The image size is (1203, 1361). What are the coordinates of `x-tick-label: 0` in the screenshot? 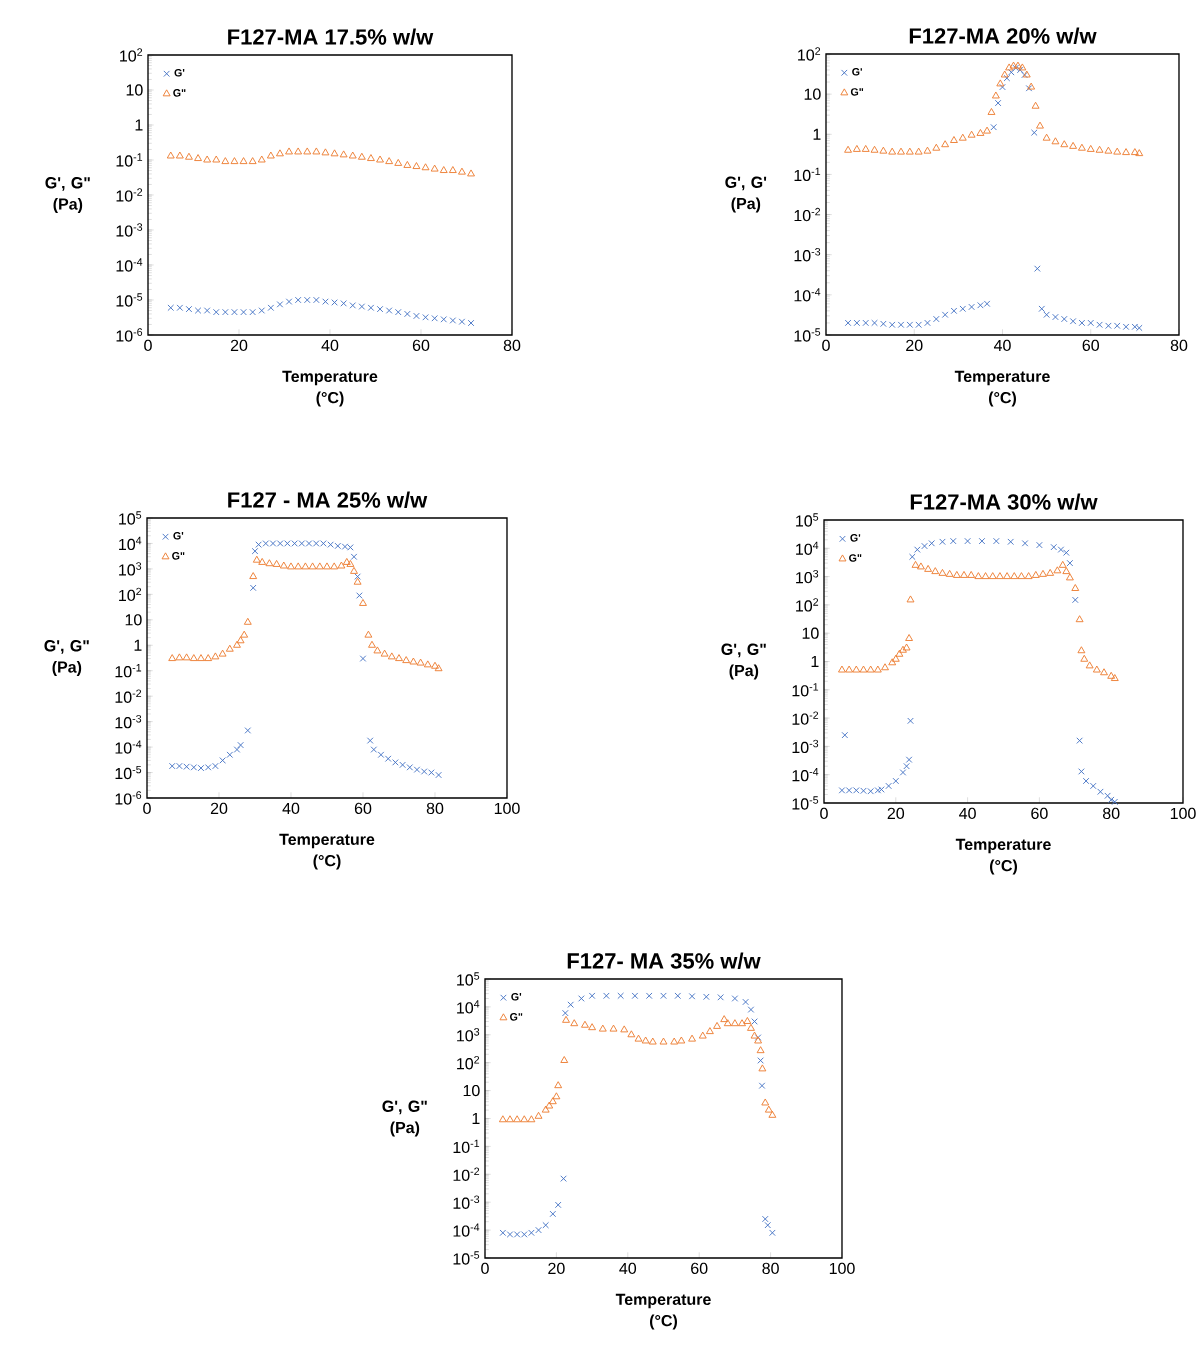 It's located at (485, 1268).